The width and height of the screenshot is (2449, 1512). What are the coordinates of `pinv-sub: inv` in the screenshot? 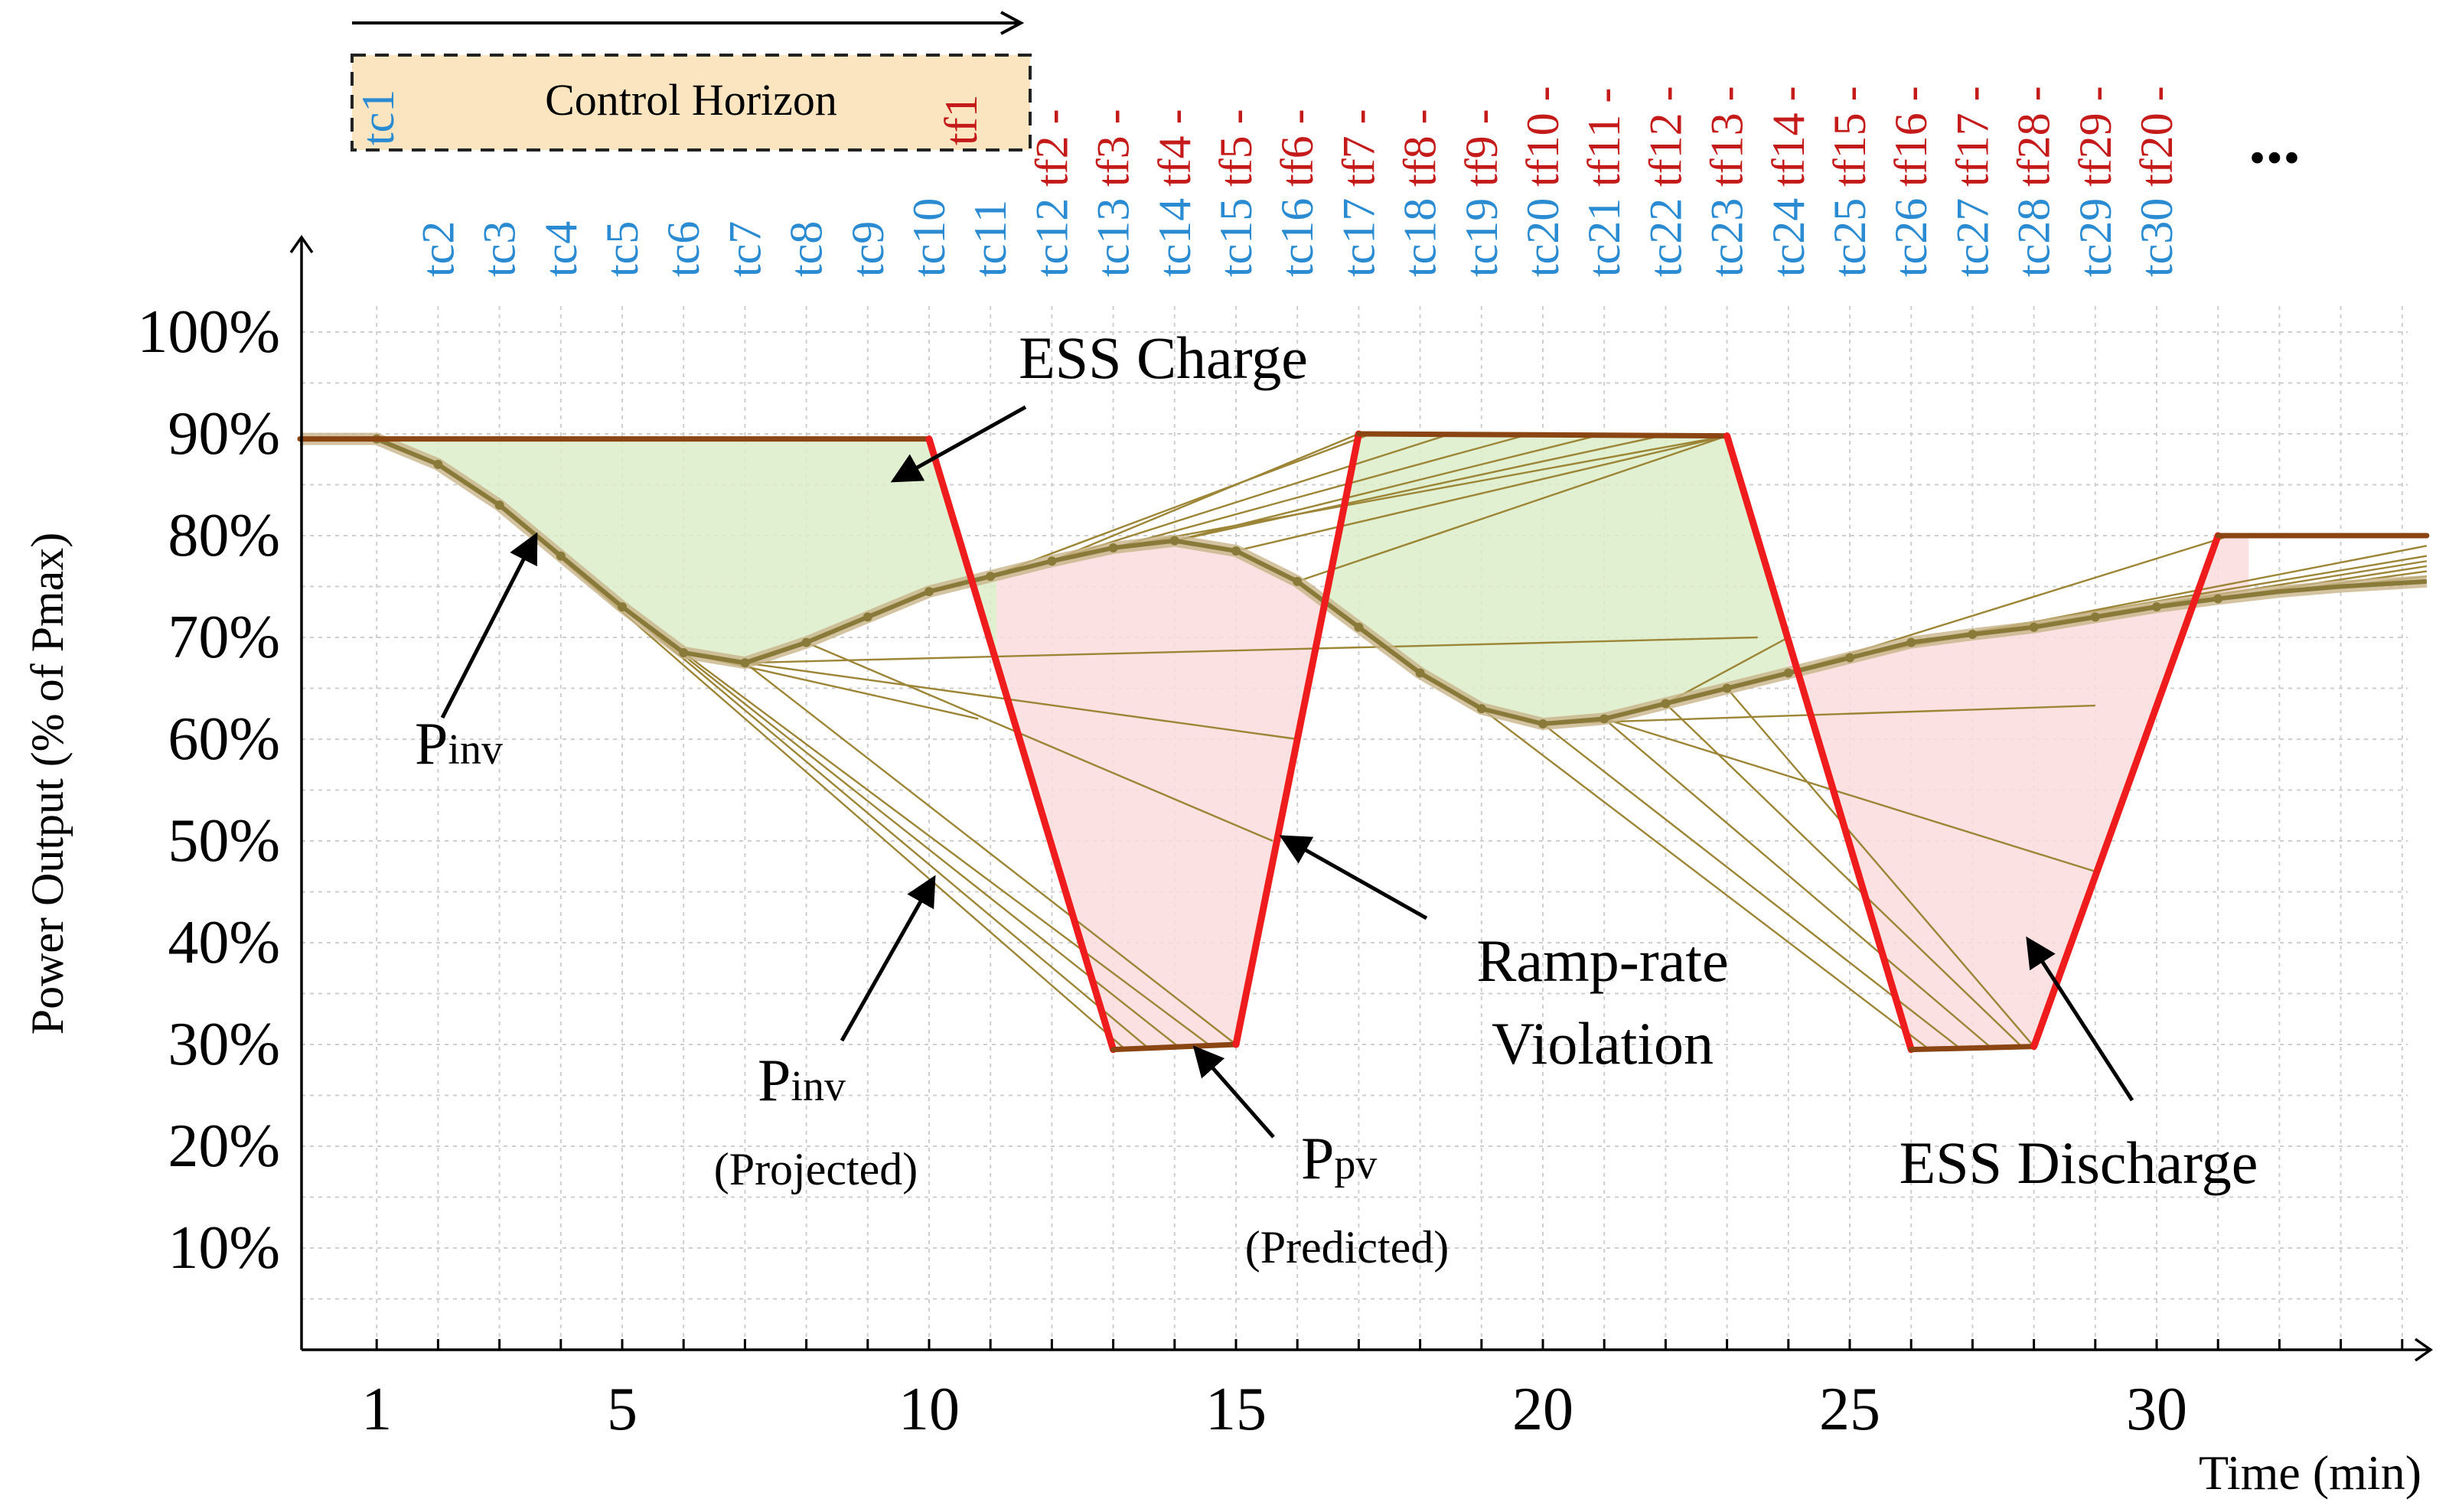 It's located at (475, 750).